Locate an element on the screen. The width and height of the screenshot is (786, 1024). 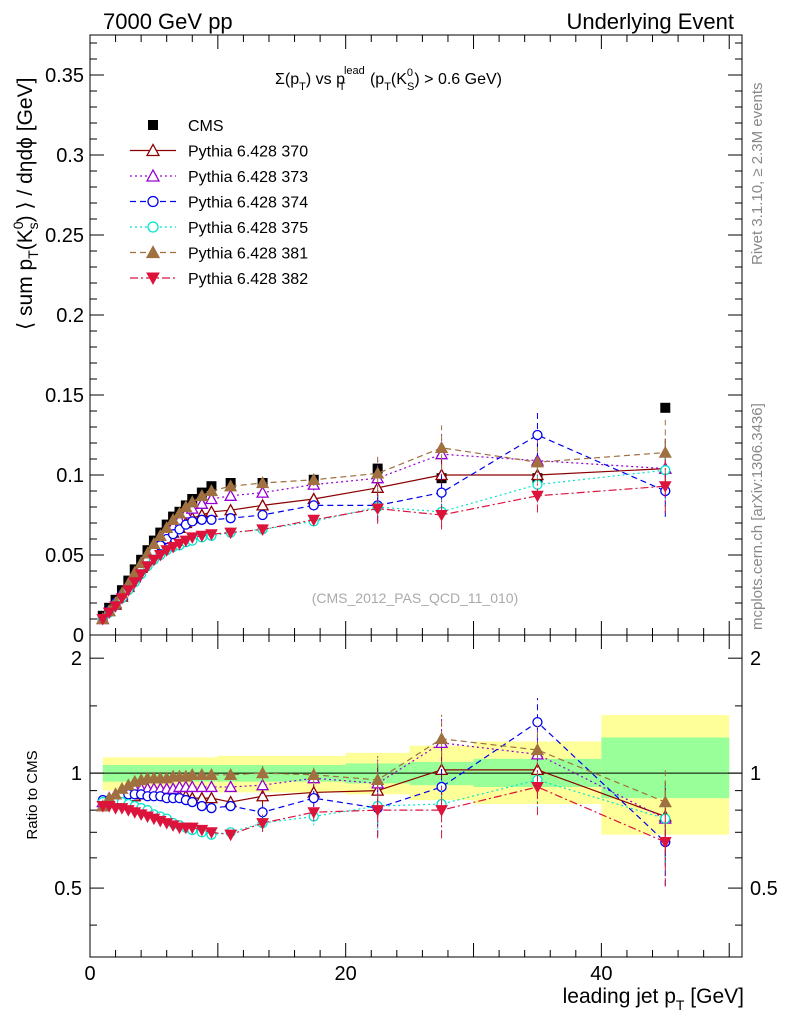
legend-label-pythia-6-428-375: Pythia 6.428 375 is located at coordinates (248, 228).